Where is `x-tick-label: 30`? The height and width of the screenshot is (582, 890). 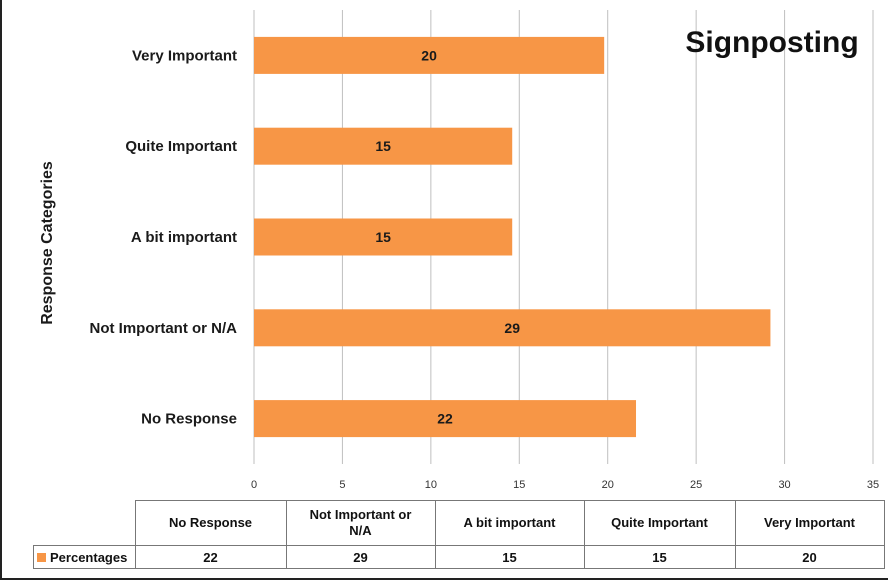 x-tick-label: 30 is located at coordinates (784, 485).